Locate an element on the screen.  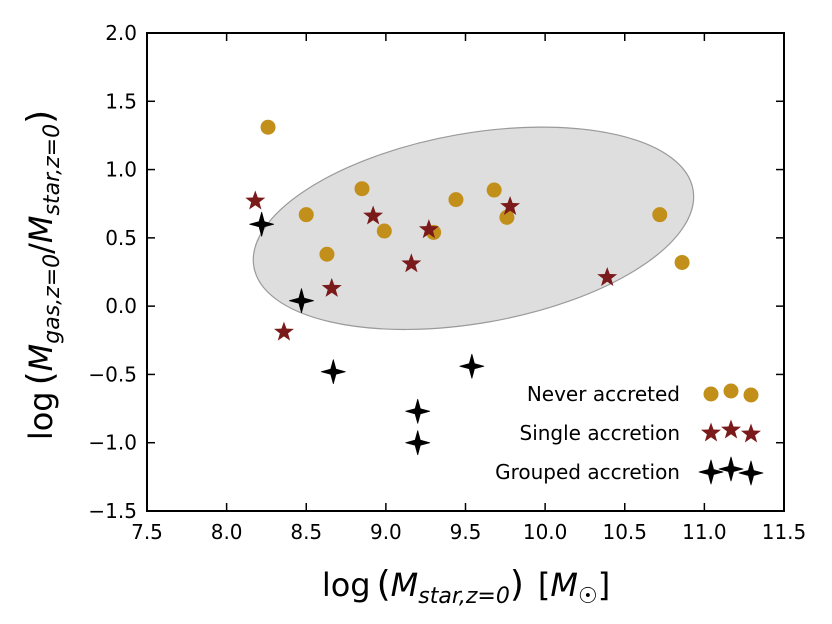
y-tick-label: 1.5 is located at coordinates (121, 101).